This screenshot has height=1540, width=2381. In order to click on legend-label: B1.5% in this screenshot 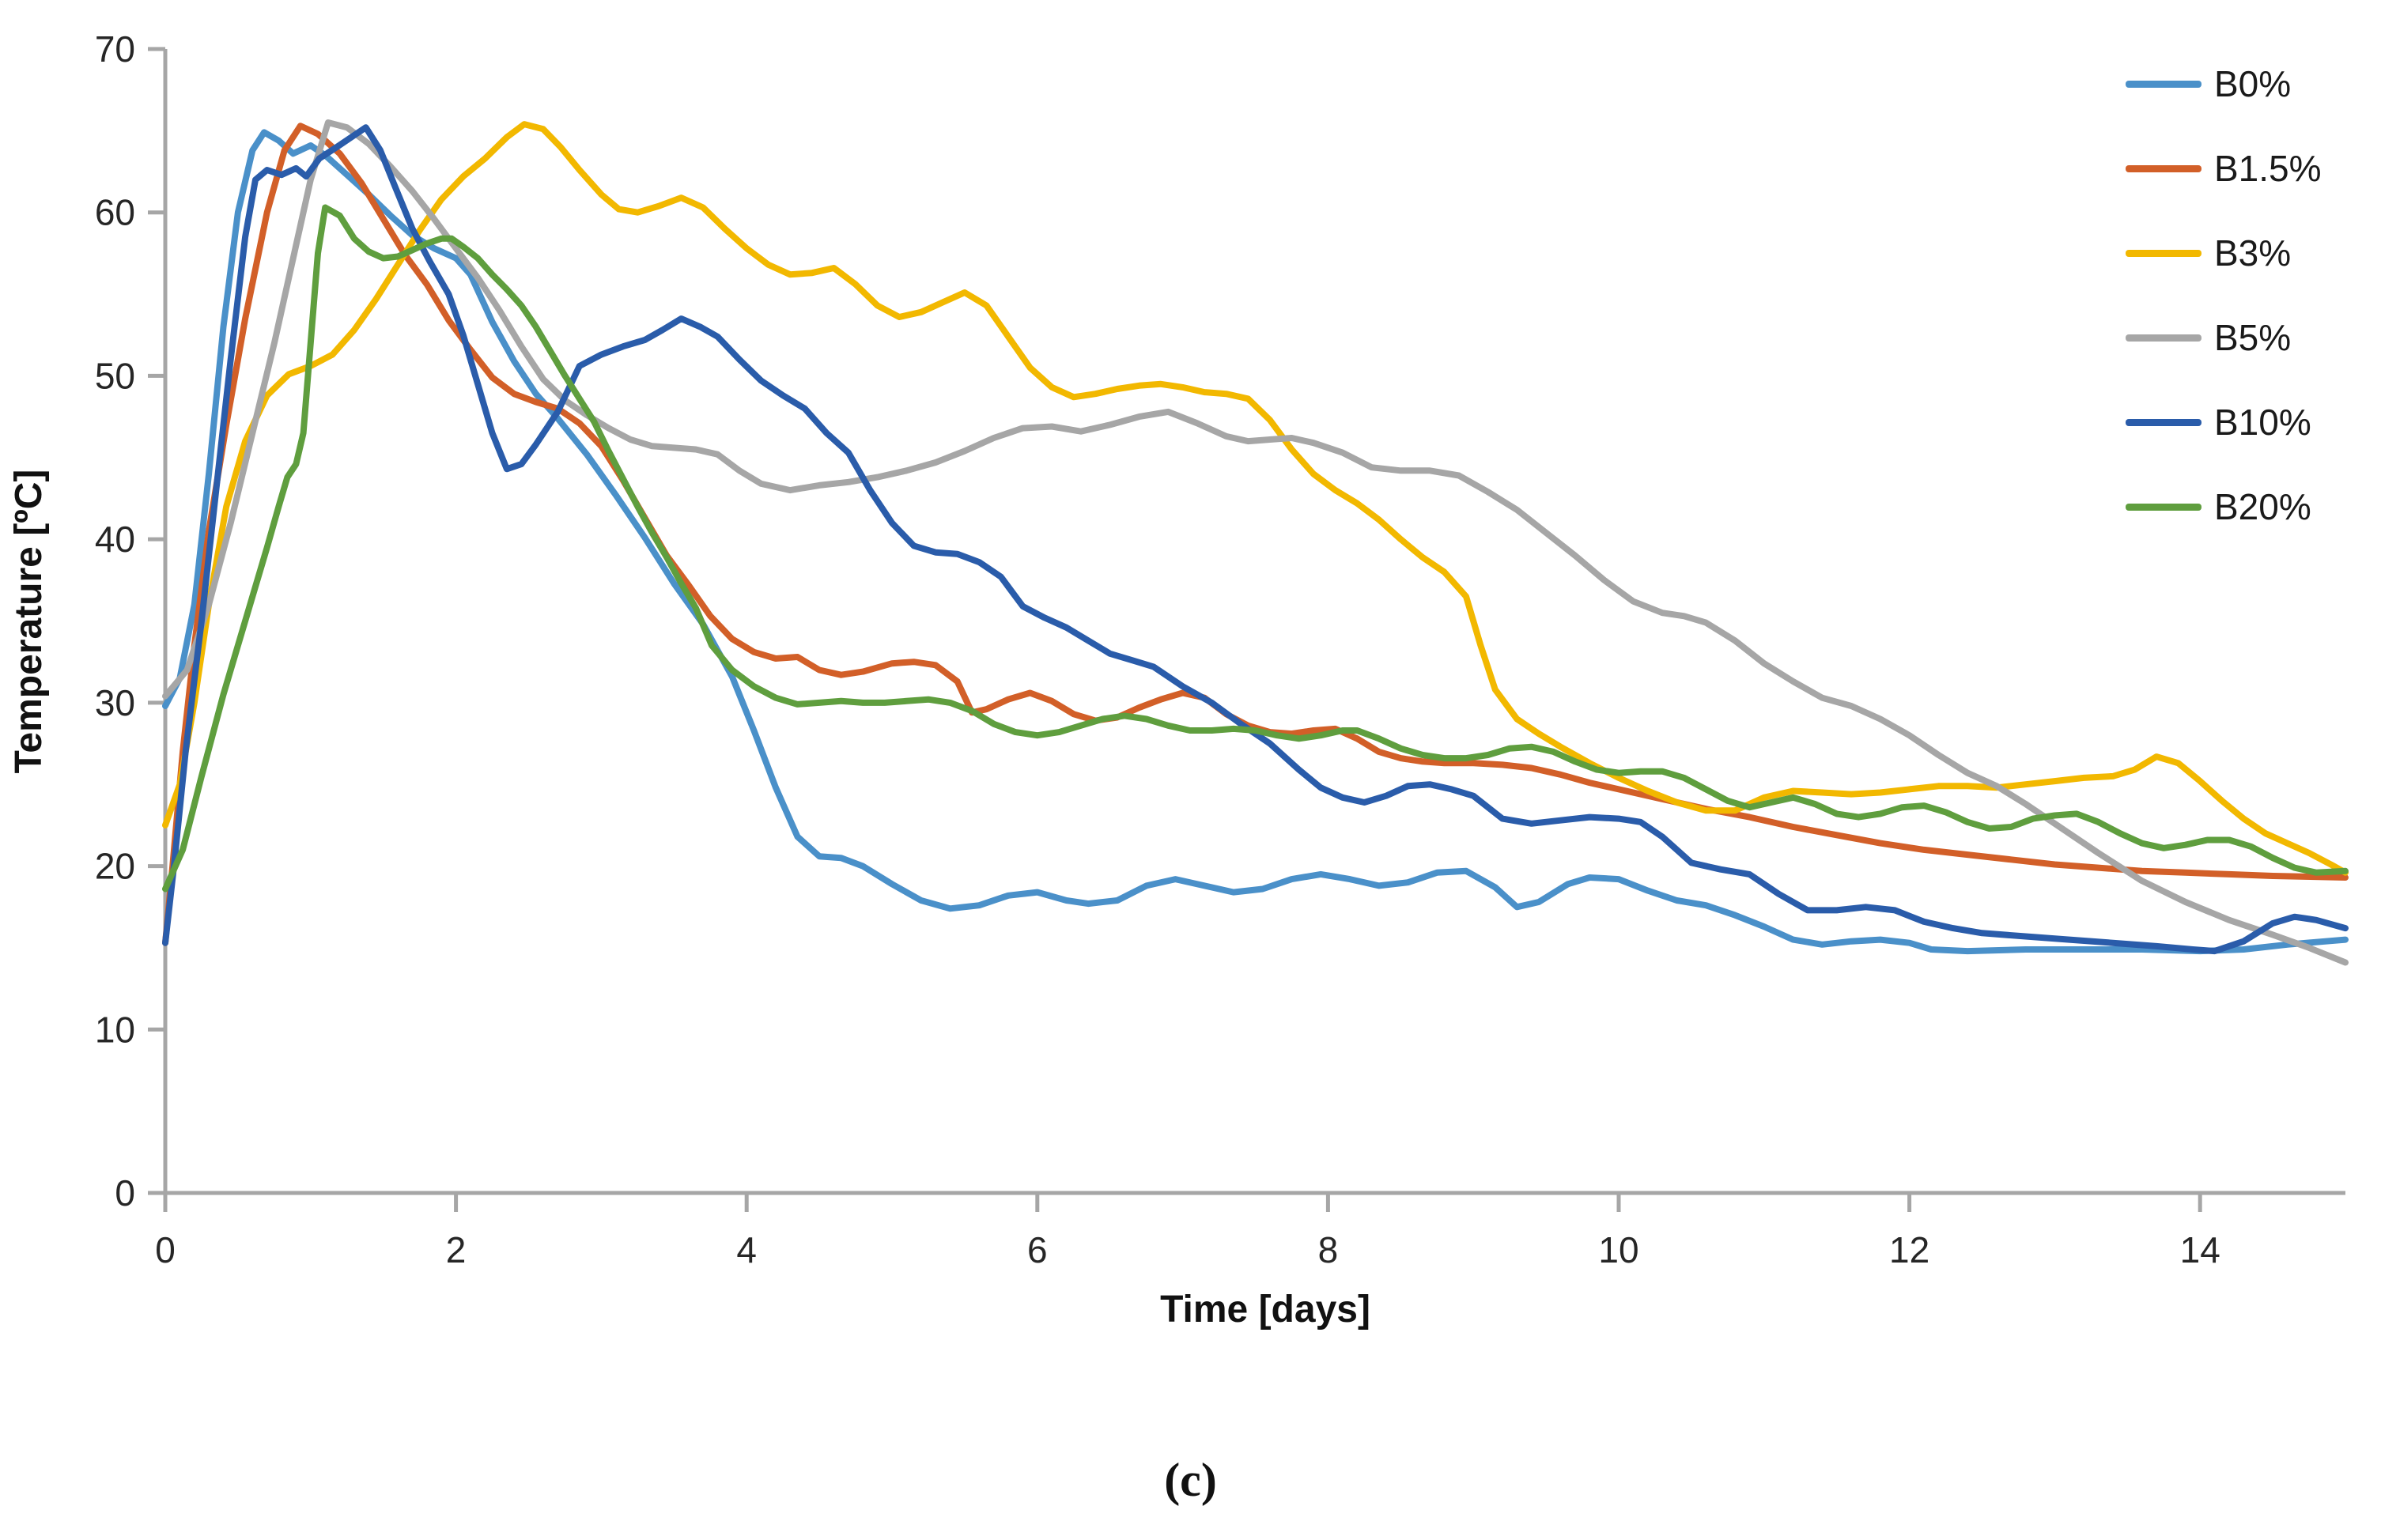, I will do `click(2268, 169)`.